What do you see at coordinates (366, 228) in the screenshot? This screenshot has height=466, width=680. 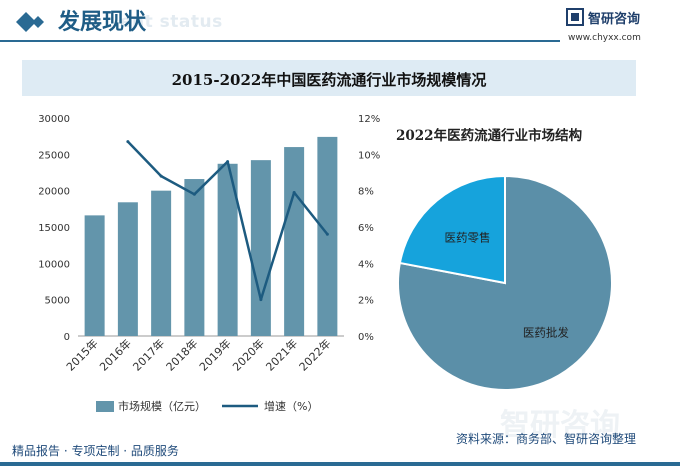 I see `y-right-tick-label: 6%` at bounding box center [366, 228].